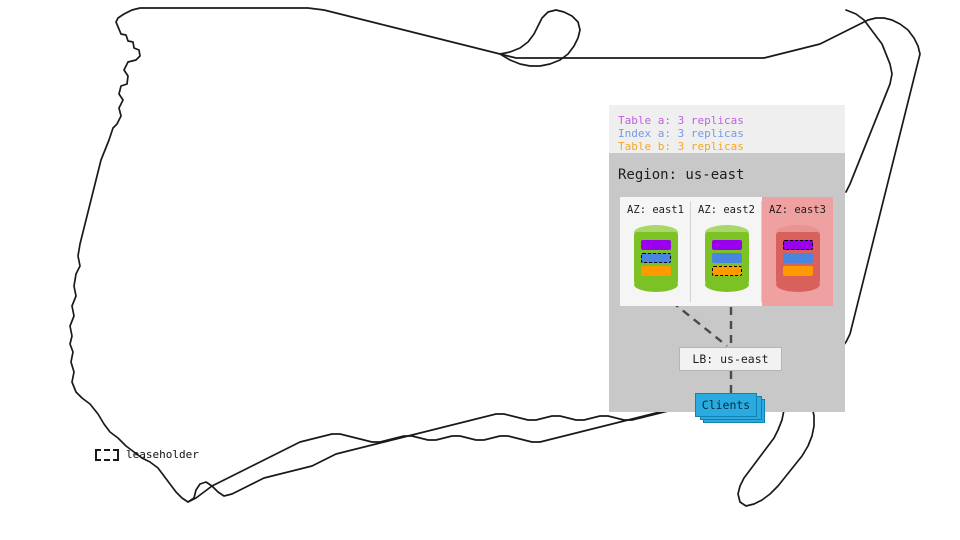  What do you see at coordinates (681, 146) in the screenshot?
I see `legend-row-table-b: Table b: 3 replicas` at bounding box center [681, 146].